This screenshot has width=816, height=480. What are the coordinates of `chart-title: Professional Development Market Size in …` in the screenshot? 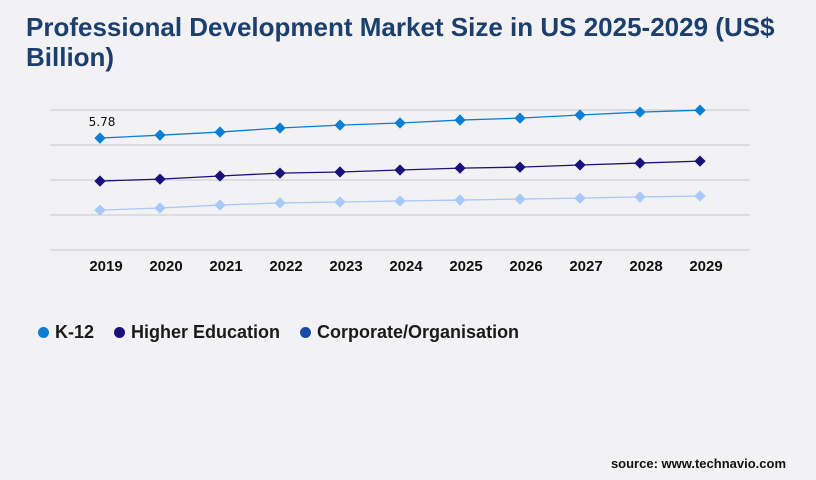 It's located at (400, 42).